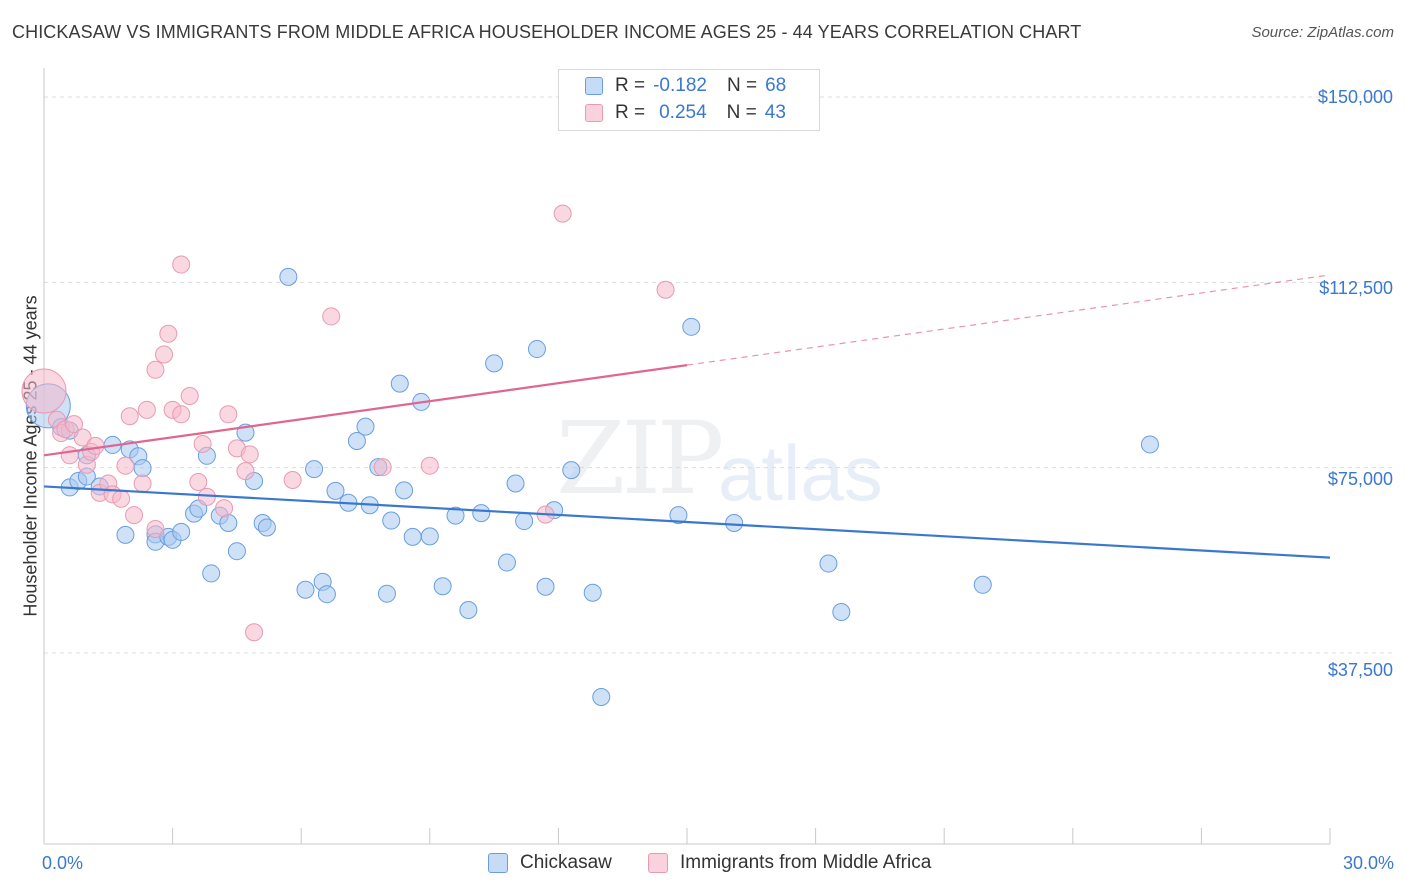 The height and width of the screenshot is (892, 1406). I want to click on legend-label-chickasaw: Chickasaw, so click(566, 862).